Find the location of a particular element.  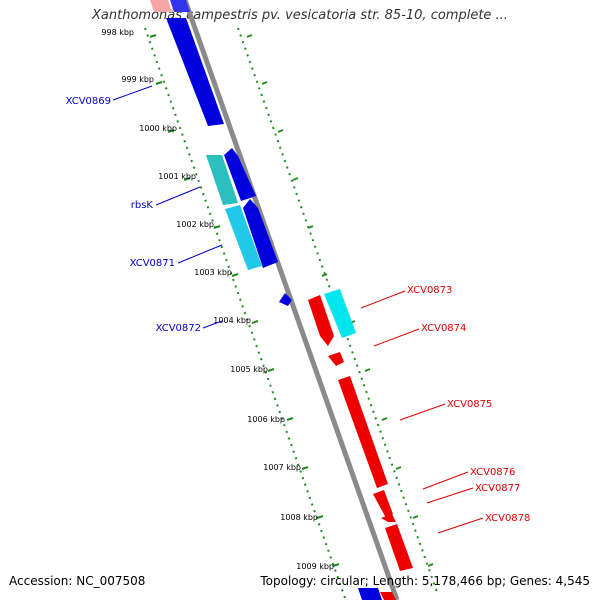

gene-partial-top is located at coordinates (180, 6).